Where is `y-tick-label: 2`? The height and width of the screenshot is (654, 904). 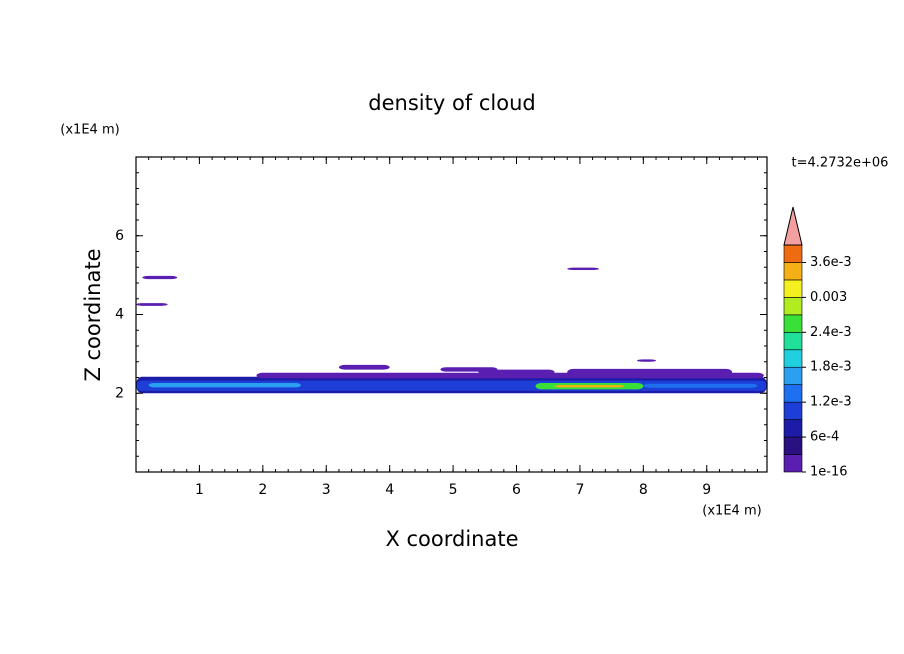 y-tick-label: 2 is located at coordinates (119, 393).